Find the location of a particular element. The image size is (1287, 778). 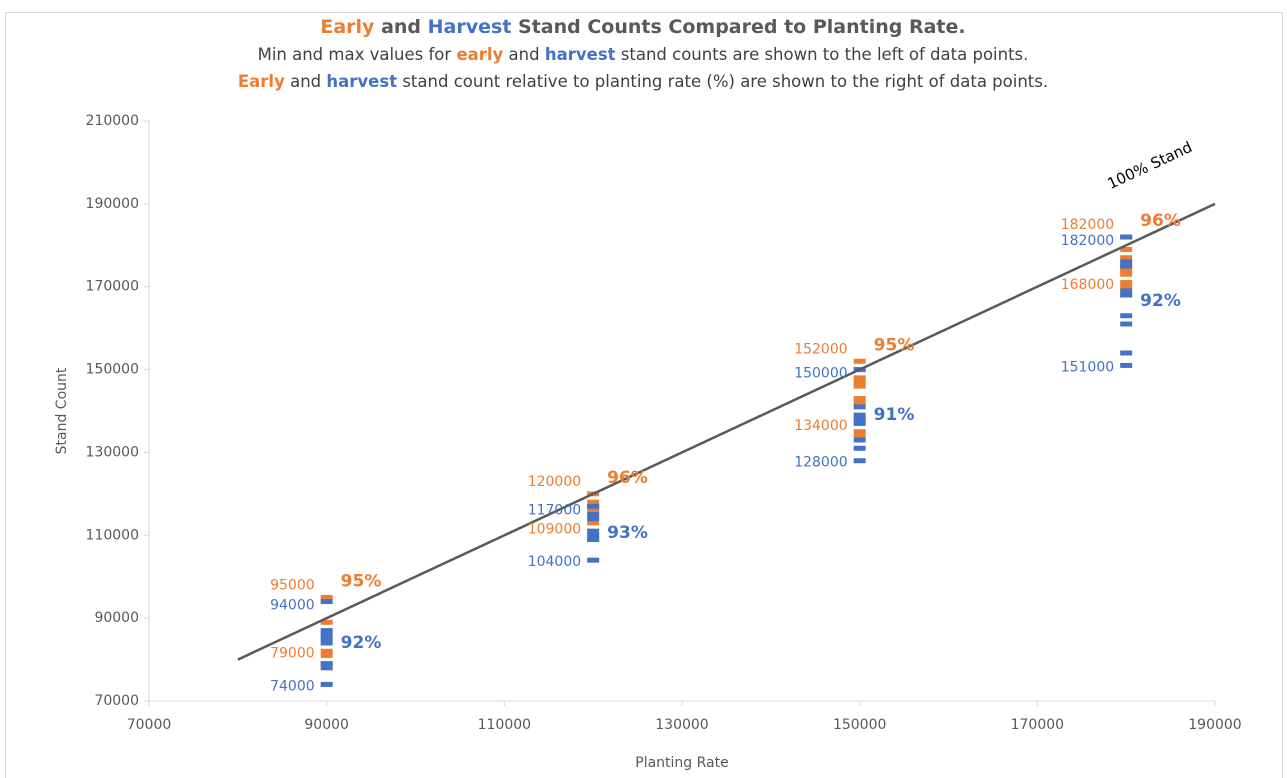

harvest-min-label: 151000 is located at coordinates (1087, 367).